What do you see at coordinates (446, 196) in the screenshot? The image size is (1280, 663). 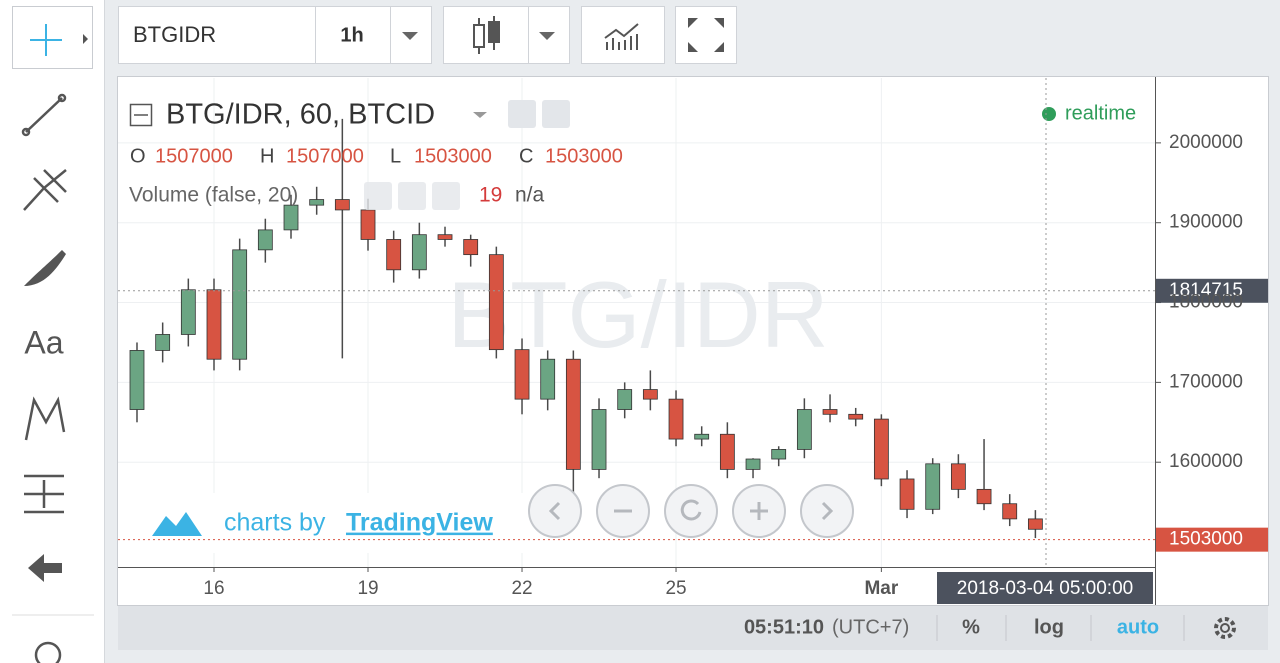 I see `remove-button` at bounding box center [446, 196].